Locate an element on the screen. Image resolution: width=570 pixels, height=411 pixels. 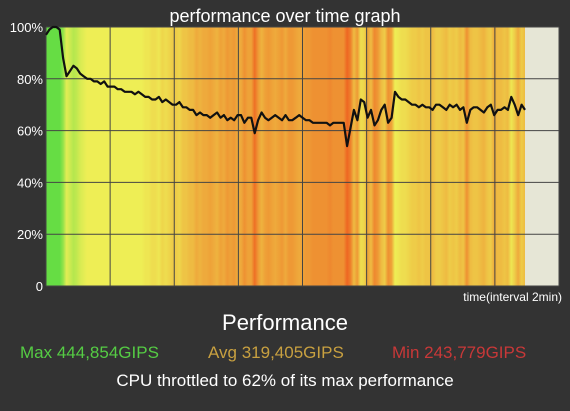
min-stat: Min 243,779GIPS is located at coordinates (459, 352).